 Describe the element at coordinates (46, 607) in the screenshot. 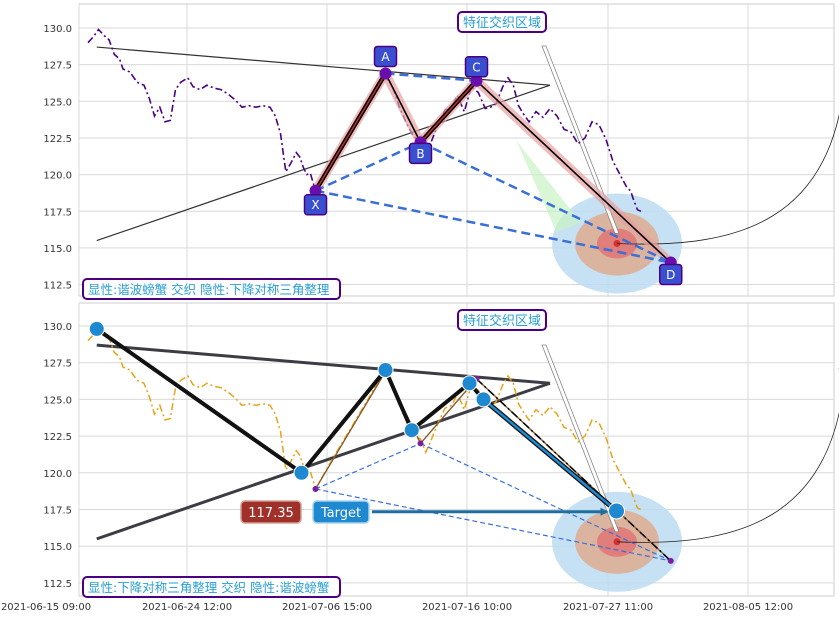

I see `x-tick-label: 2021-06-15 09:00` at that location.